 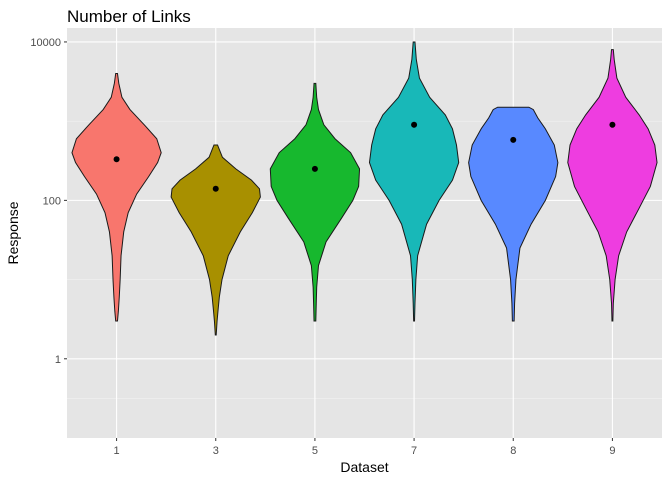 I want to click on y-axis: 1 100 10000, so click(x=48, y=201).